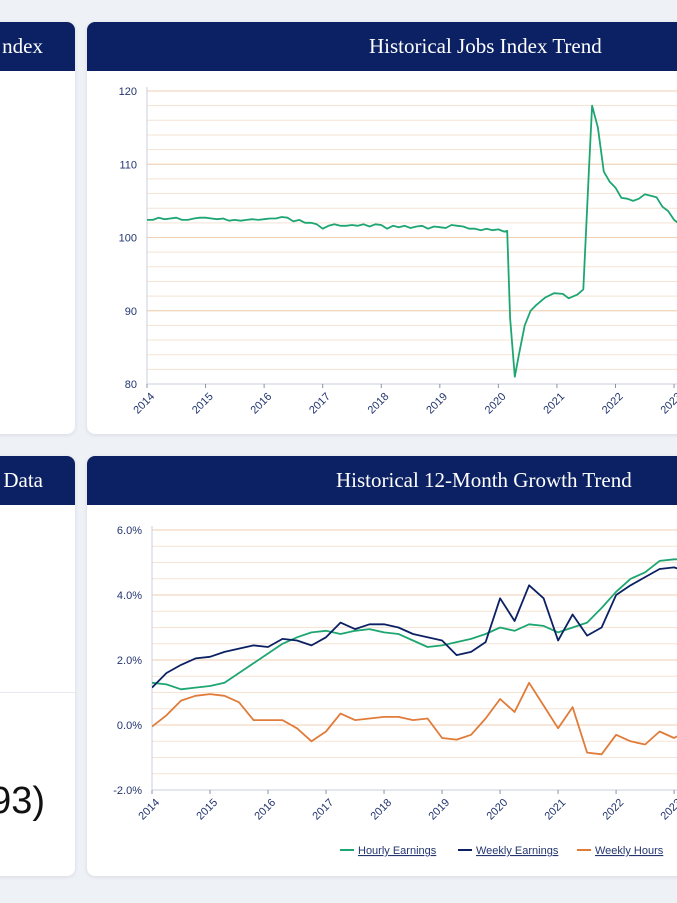  Describe the element at coordinates (128, 165) in the screenshot. I see `y-tick-label: 110` at that location.